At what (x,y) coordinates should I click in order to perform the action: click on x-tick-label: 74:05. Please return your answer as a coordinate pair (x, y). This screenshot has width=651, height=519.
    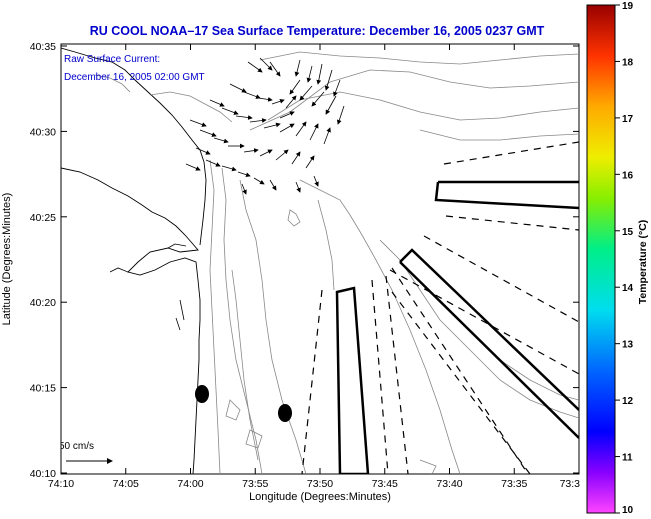
    Looking at the image, I should click on (126, 484).